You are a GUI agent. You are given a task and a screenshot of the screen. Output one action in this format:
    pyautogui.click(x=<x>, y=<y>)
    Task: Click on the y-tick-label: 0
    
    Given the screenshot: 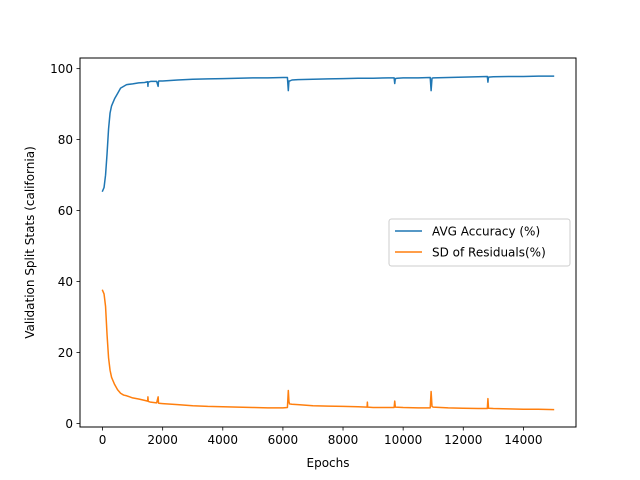 What is the action you would take?
    pyautogui.click(x=69, y=424)
    